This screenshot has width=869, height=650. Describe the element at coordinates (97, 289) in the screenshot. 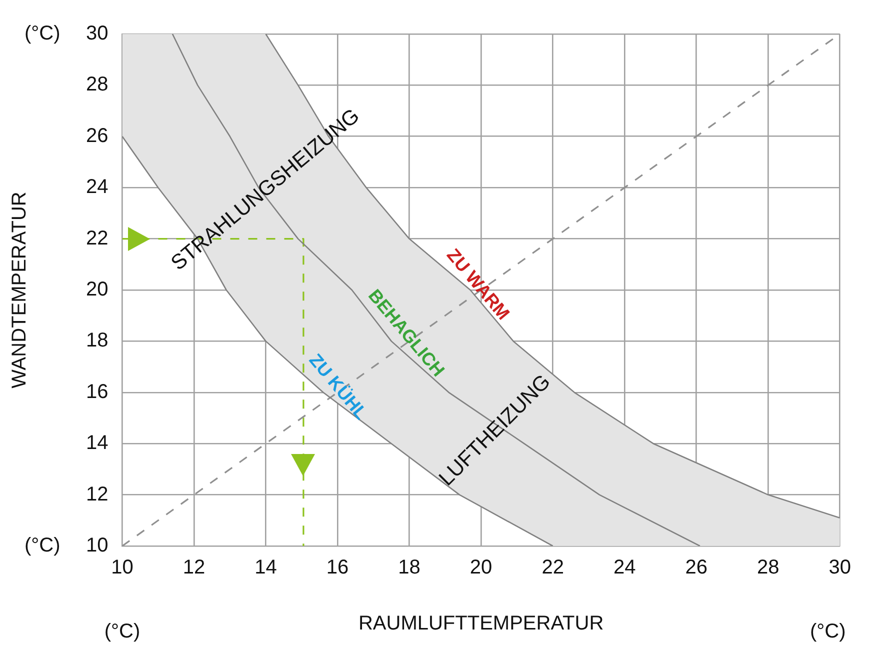

I see `y-tick-label: 20` at that location.